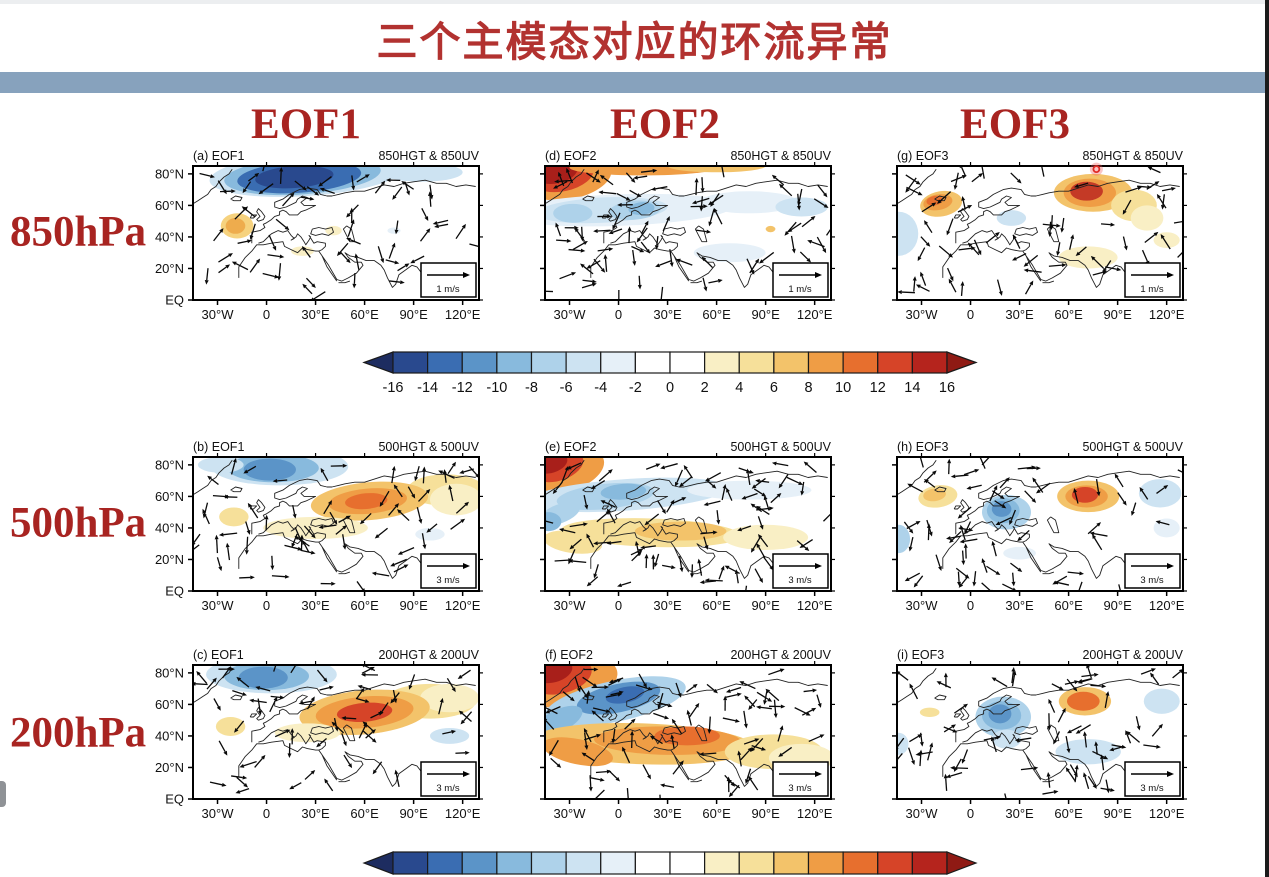 This screenshot has width=1269, height=877. Describe the element at coordinates (634, 82) in the screenshot. I see `divider-bar` at that location.